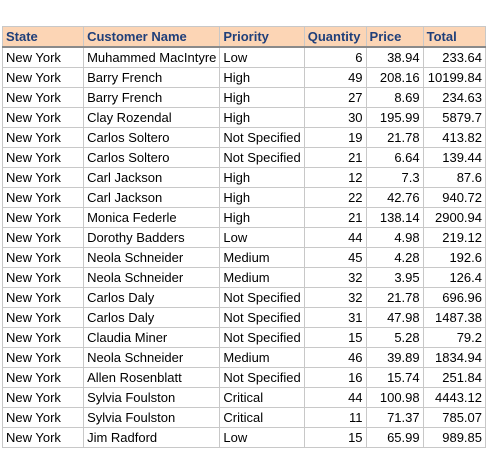  Describe the element at coordinates (152, 217) in the screenshot. I see `cell-customer-name: Monica Federle` at that location.